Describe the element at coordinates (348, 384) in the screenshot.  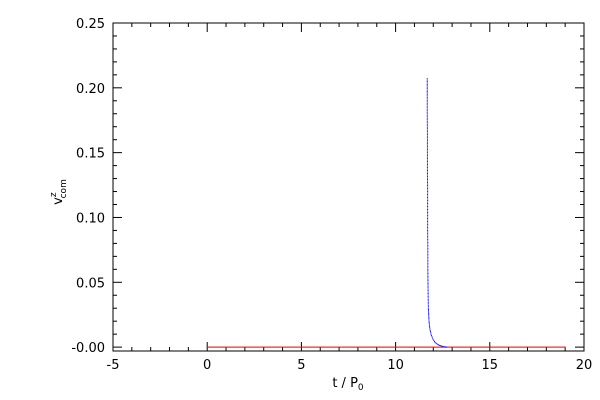
I see `x-axis-label: t / P0` at that location.